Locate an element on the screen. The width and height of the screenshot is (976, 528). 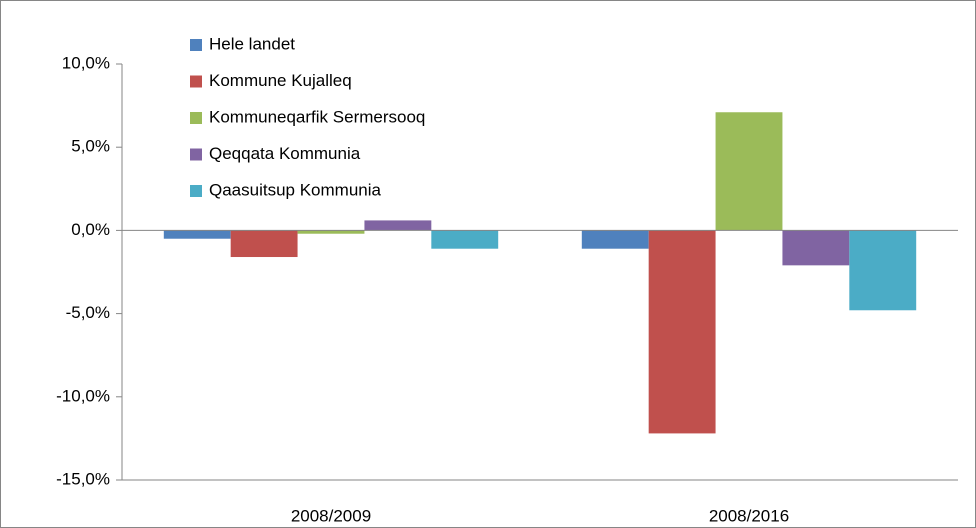
y-tick-label: 10,0% is located at coordinates (86, 62).